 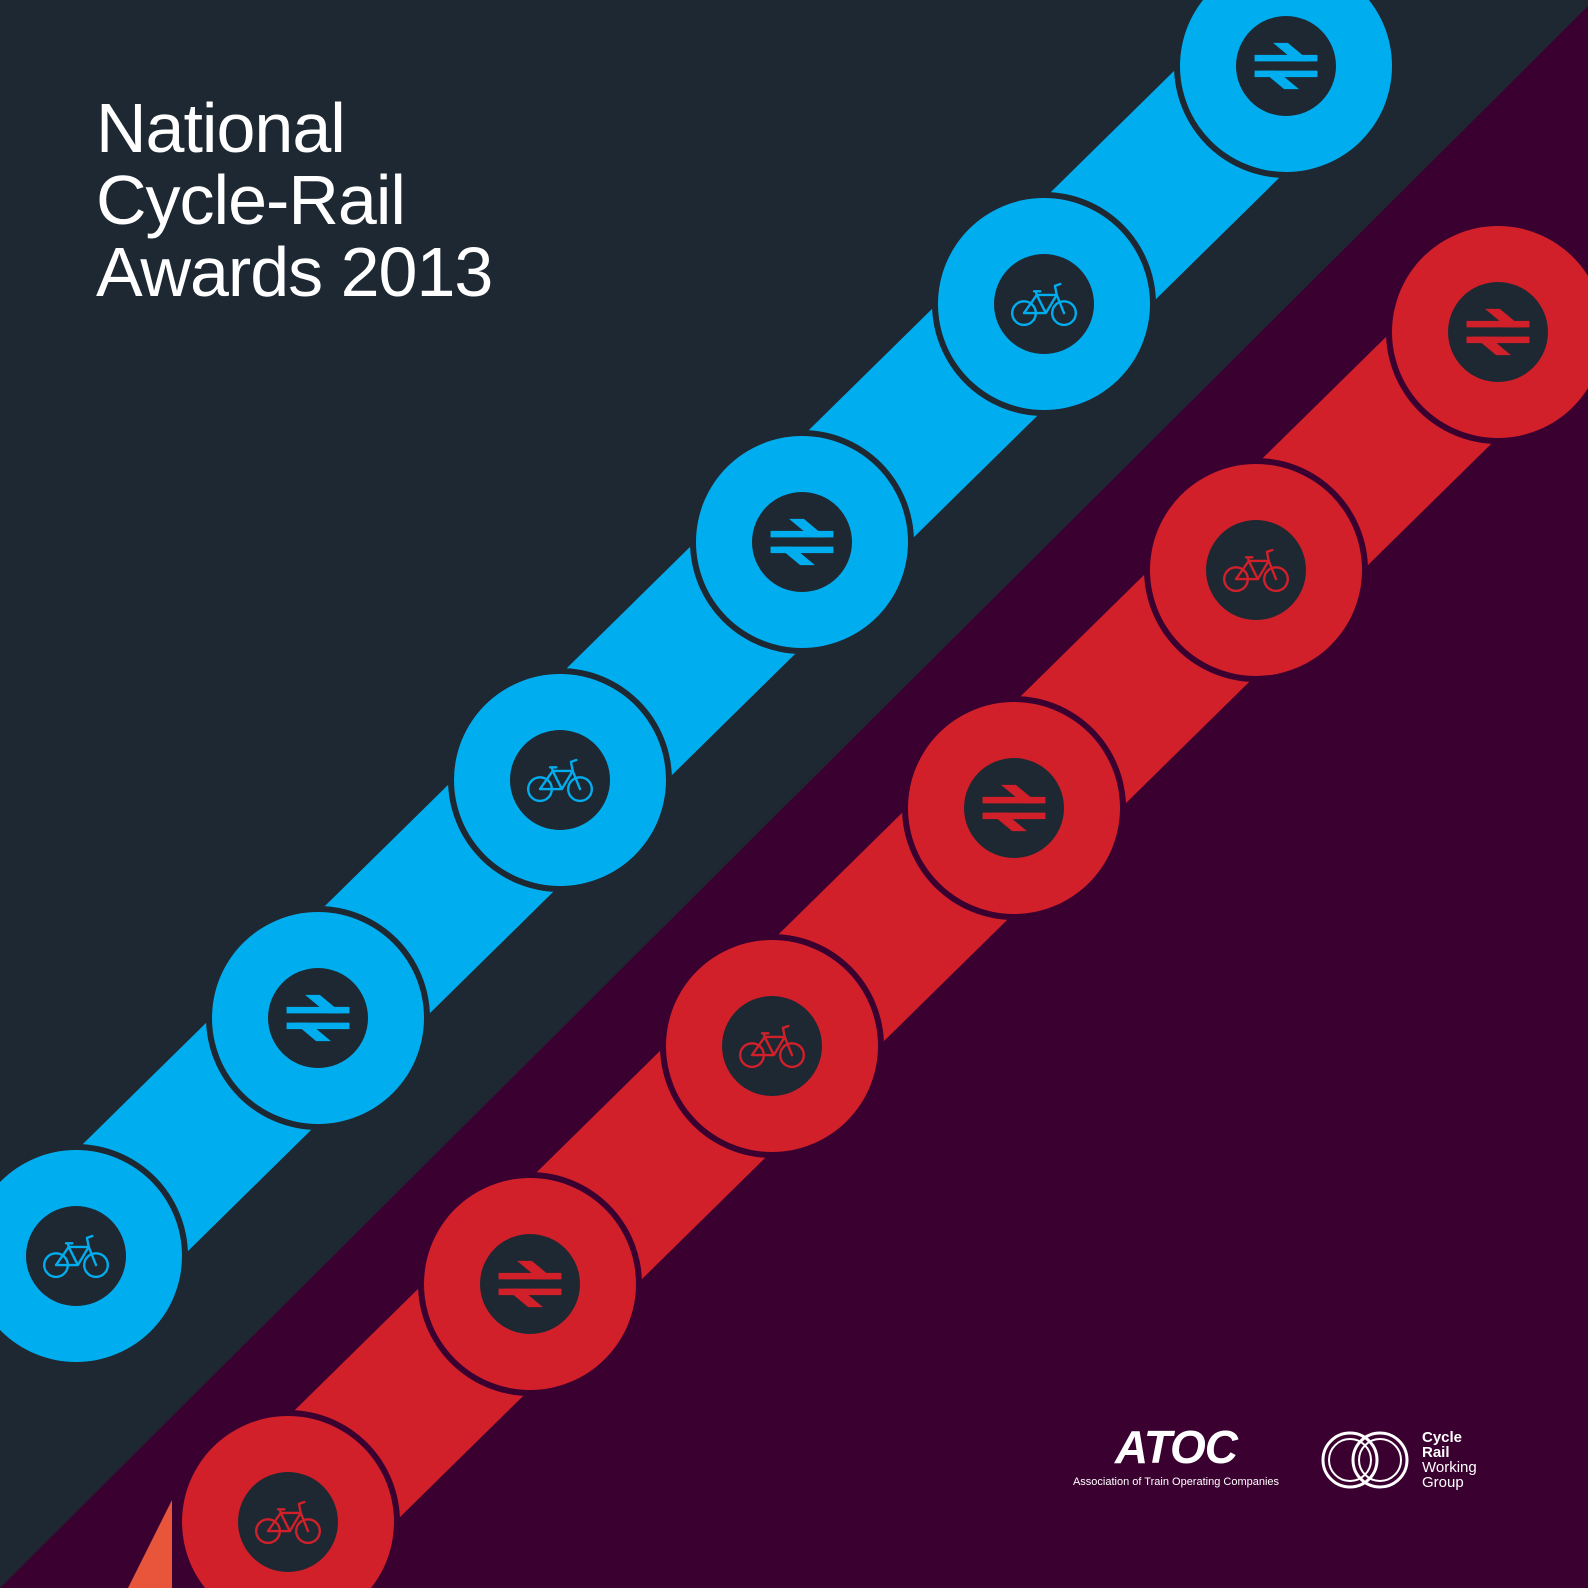 What do you see at coordinates (1176, 1482) in the screenshot?
I see `atoc-subtitle: Association of Train Operating Companies` at bounding box center [1176, 1482].